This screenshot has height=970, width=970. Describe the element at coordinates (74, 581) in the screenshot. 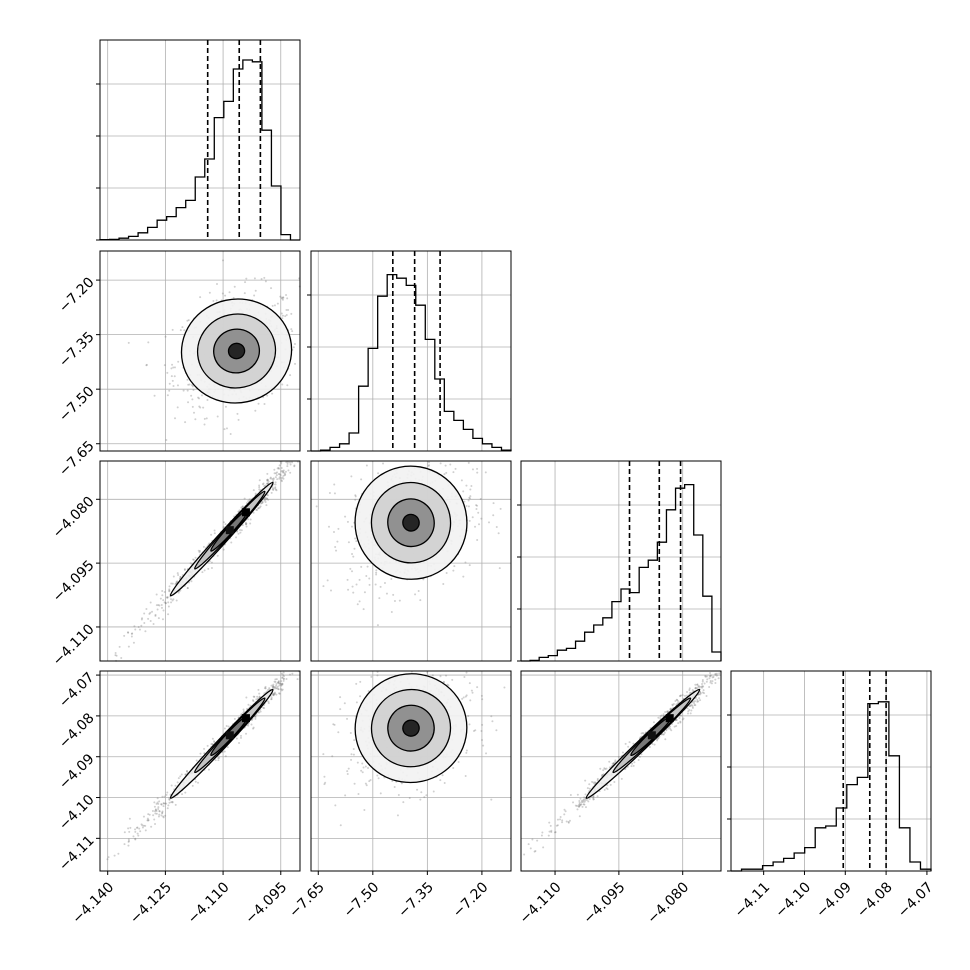

I see `y-tick-label: −4.095` at that location.